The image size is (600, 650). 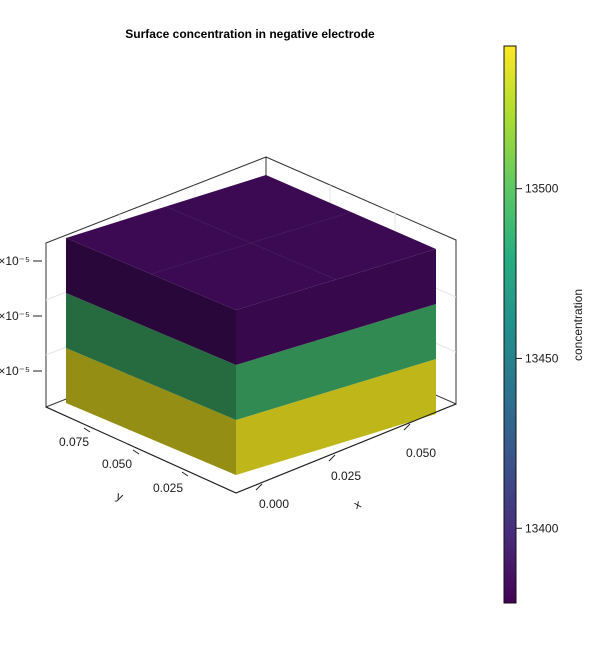 I want to click on colorbar, so click(x=510, y=324).